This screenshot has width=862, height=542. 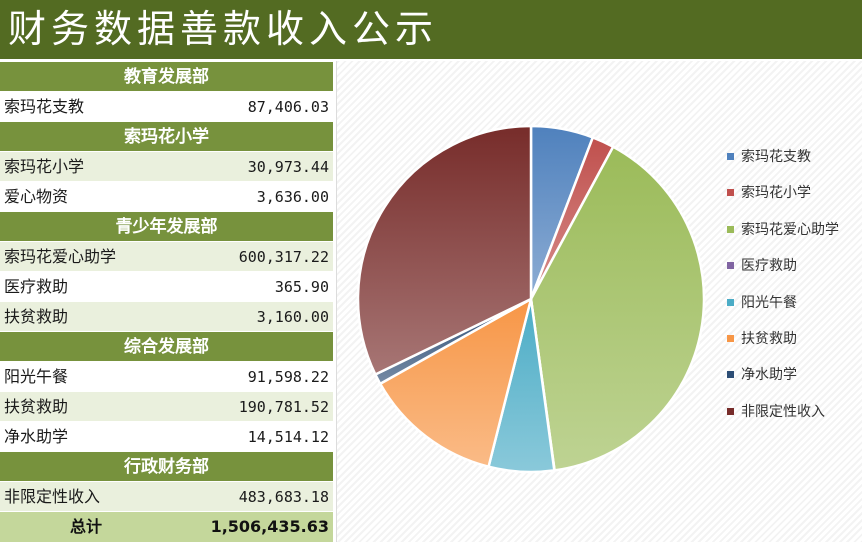 I want to click on legend-label: 净水助学, so click(x=769, y=375).